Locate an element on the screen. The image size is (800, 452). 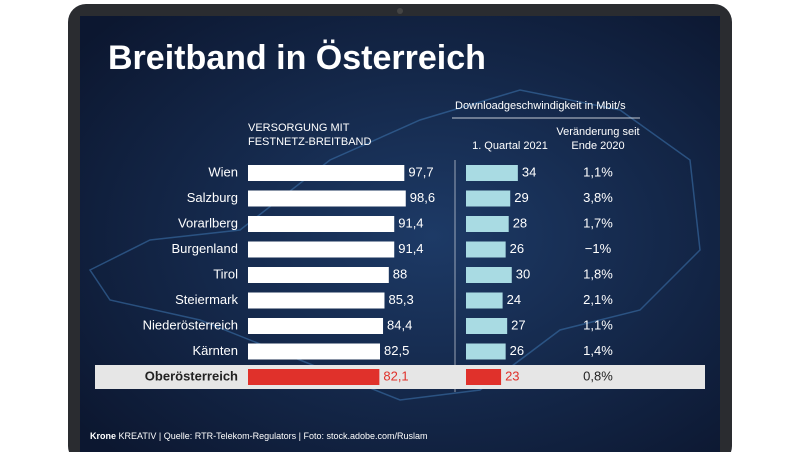
change-label: −1% is located at coordinates (598, 248).